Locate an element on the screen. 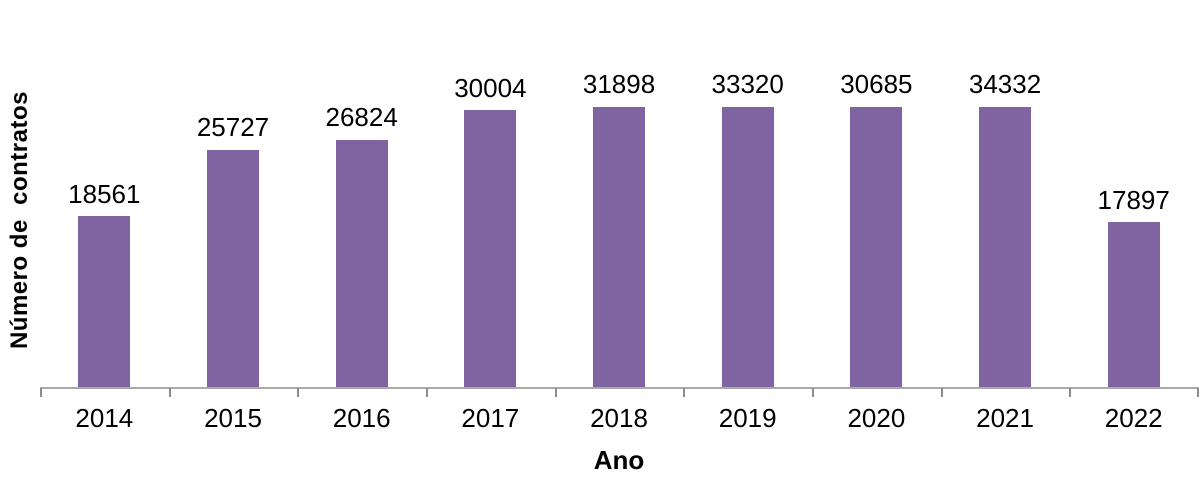 The image size is (1200, 483). bar-group: 31898 is located at coordinates (619, 229).